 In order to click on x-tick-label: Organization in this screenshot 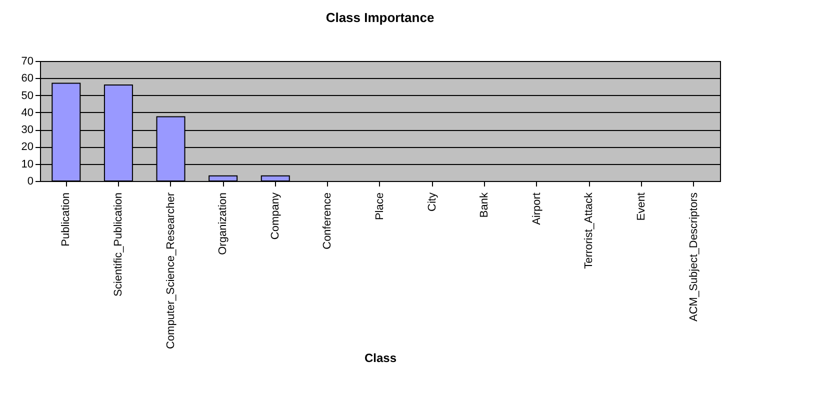, I will do `click(223, 223)`.